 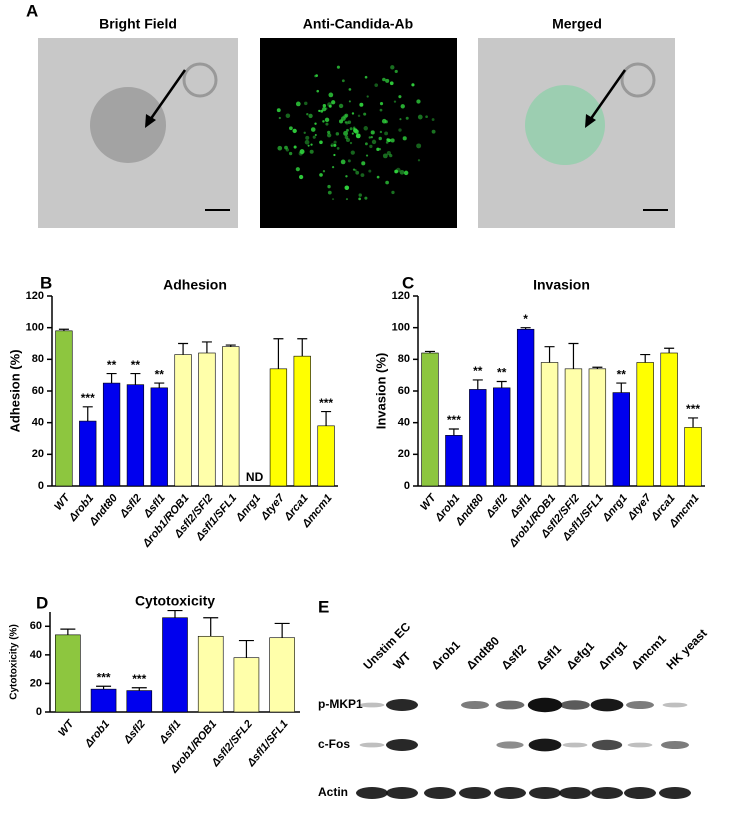 I want to click on lane-label: HK yeast, so click(x=686, y=649).